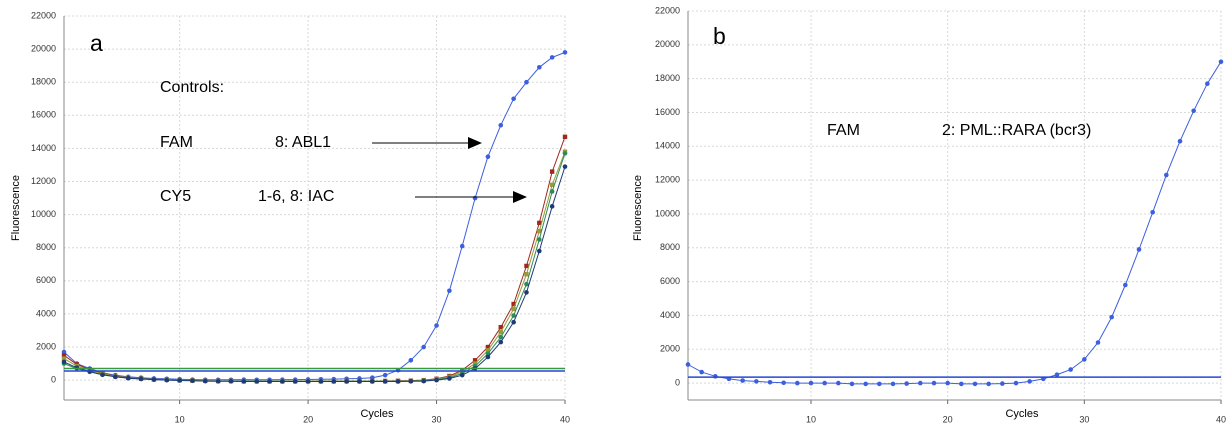  What do you see at coordinates (843, 130) in the screenshot?
I see `annotation: FAM` at bounding box center [843, 130].